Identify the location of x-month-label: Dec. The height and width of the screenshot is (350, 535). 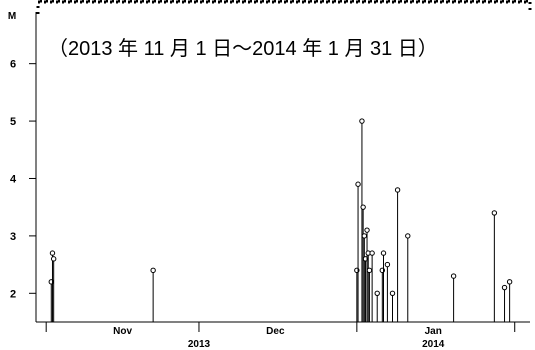
(275, 331).